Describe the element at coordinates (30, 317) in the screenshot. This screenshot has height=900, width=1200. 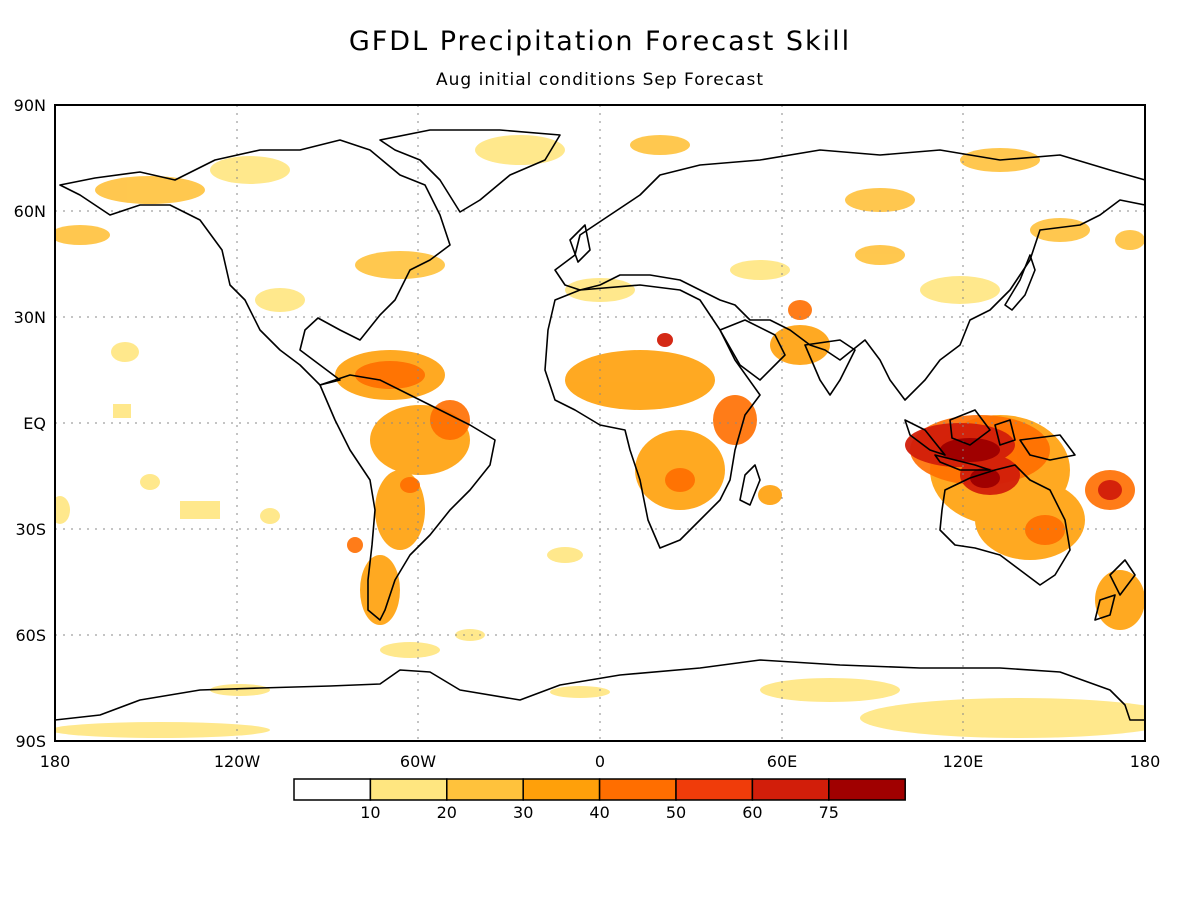
I see `lat-tick: 30N` at that location.